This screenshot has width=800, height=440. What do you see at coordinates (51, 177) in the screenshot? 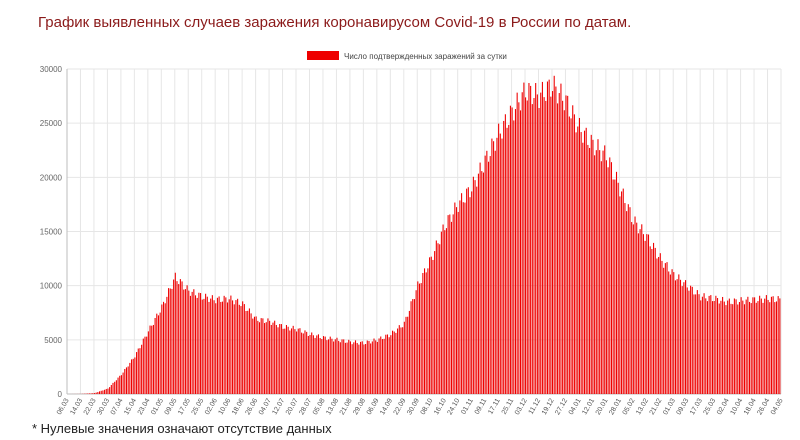
I see `y-tick-label: 20000` at bounding box center [51, 177].